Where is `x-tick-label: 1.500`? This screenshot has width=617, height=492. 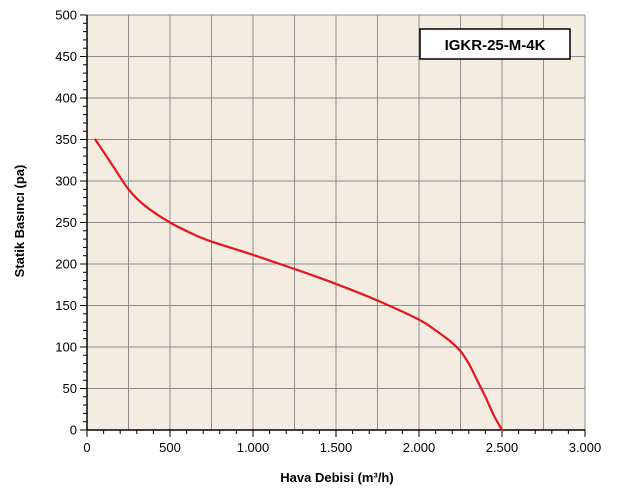
x-tick-label: 1.500 is located at coordinates (336, 447).